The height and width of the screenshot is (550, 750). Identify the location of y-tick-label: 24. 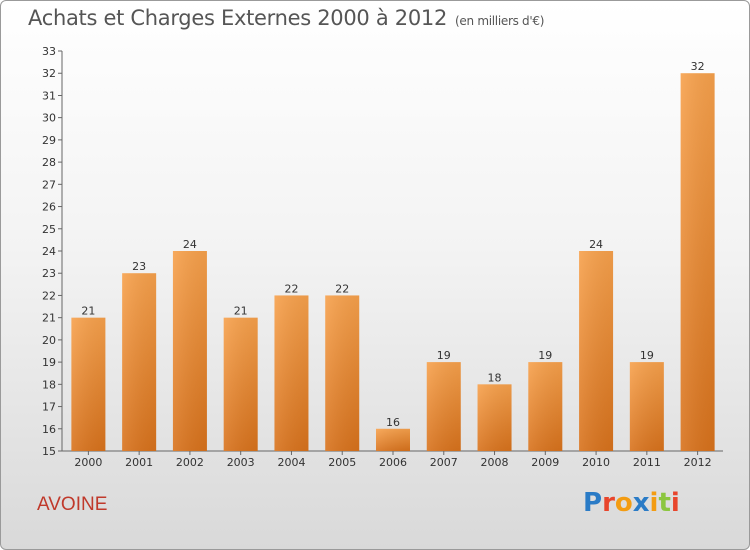
(49, 251).